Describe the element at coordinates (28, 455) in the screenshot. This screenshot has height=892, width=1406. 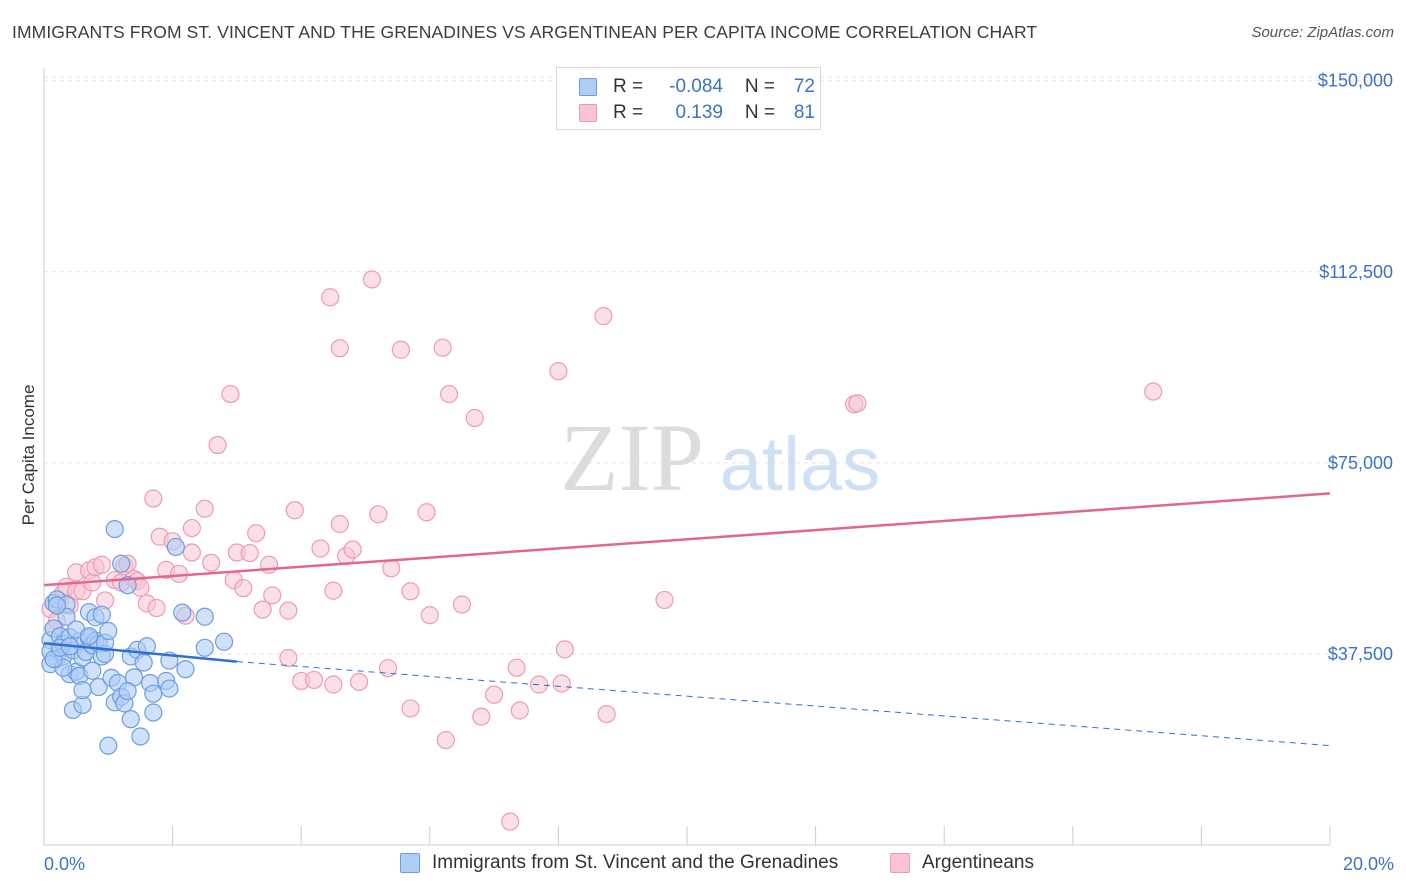
I see `y-axis-label: Per Capita Income` at that location.